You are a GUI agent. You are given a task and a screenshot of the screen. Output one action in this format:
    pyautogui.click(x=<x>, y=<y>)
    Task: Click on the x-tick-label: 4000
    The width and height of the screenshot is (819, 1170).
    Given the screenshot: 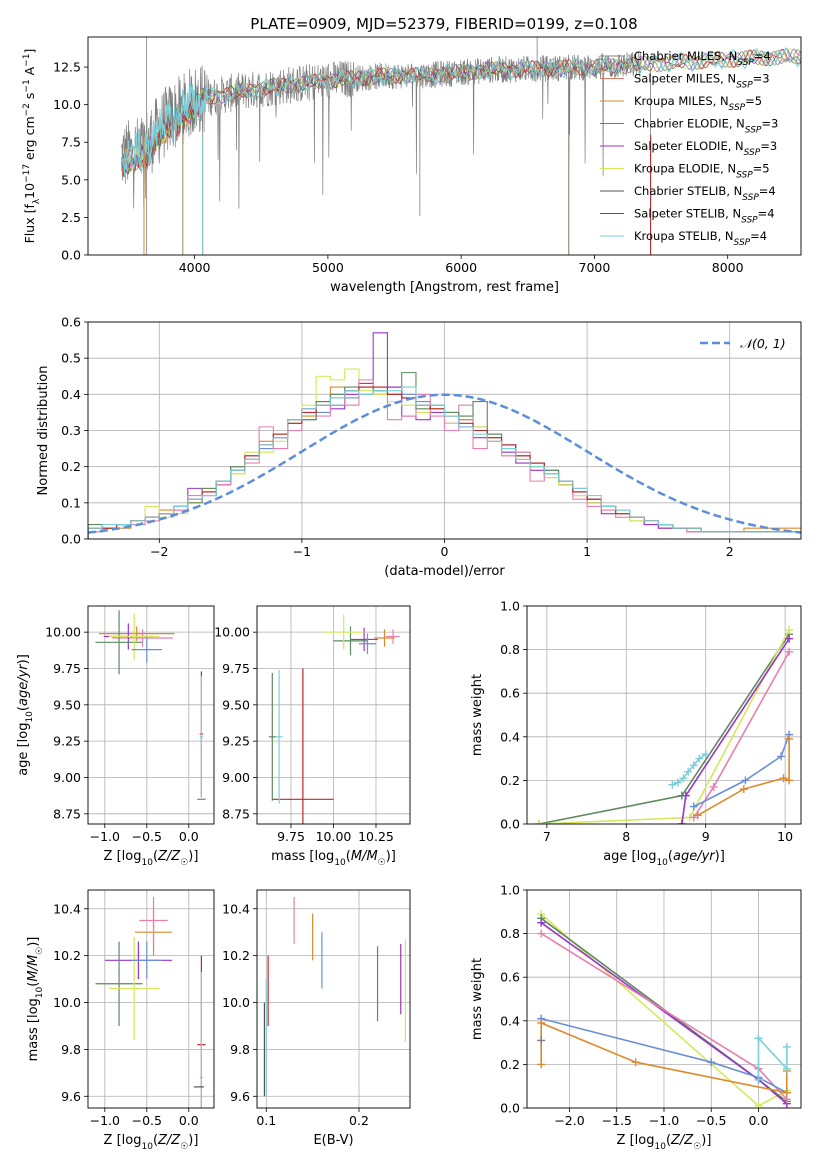 What is the action you would take?
    pyautogui.click(x=195, y=267)
    